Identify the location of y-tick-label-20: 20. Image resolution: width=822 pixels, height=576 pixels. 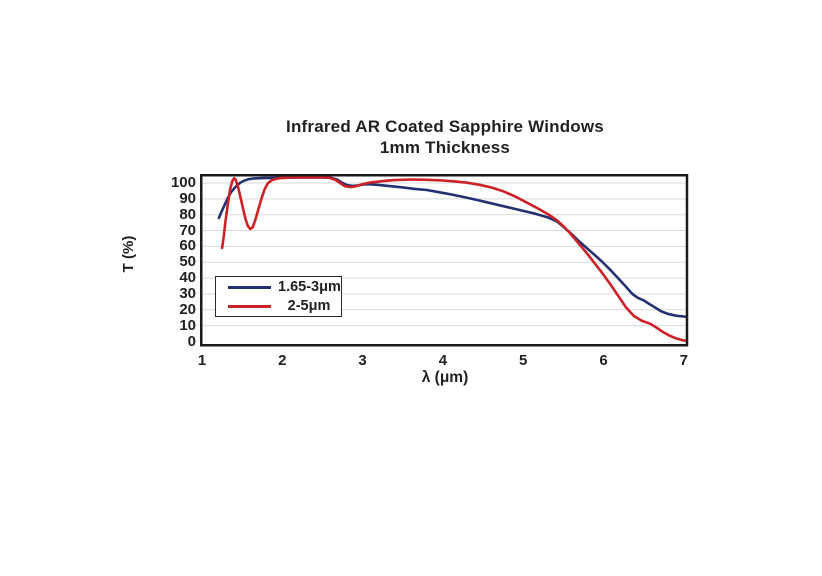
(187, 309).